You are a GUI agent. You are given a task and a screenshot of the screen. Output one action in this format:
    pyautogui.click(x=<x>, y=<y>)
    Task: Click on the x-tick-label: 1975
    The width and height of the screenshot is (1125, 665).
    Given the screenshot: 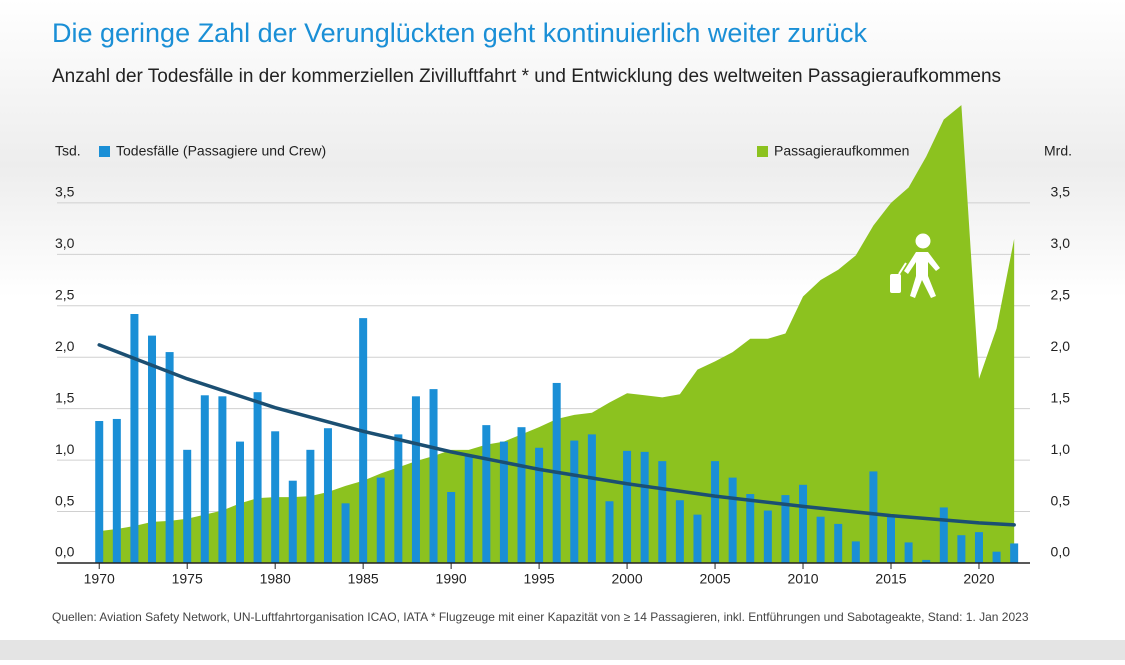 What is the action you would take?
    pyautogui.click(x=187, y=579)
    